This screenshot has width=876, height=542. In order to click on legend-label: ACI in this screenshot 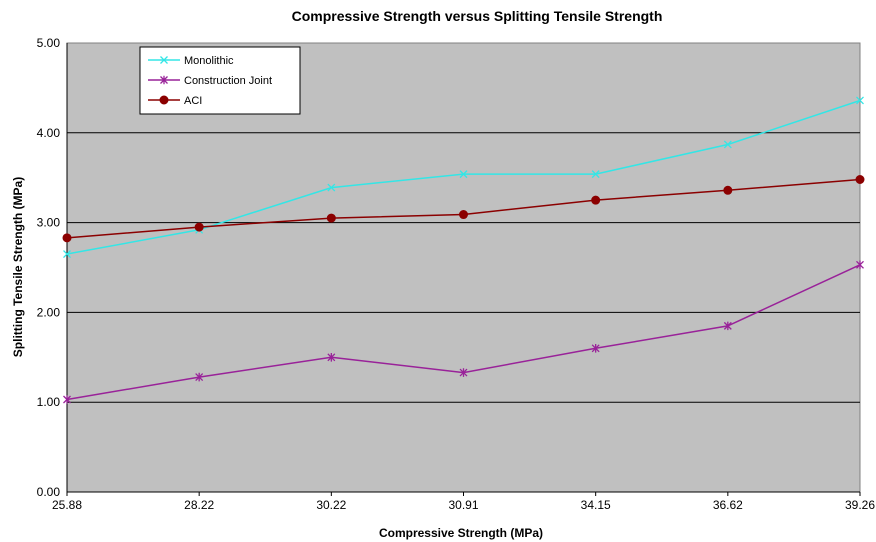, I will do `click(193, 101)`.